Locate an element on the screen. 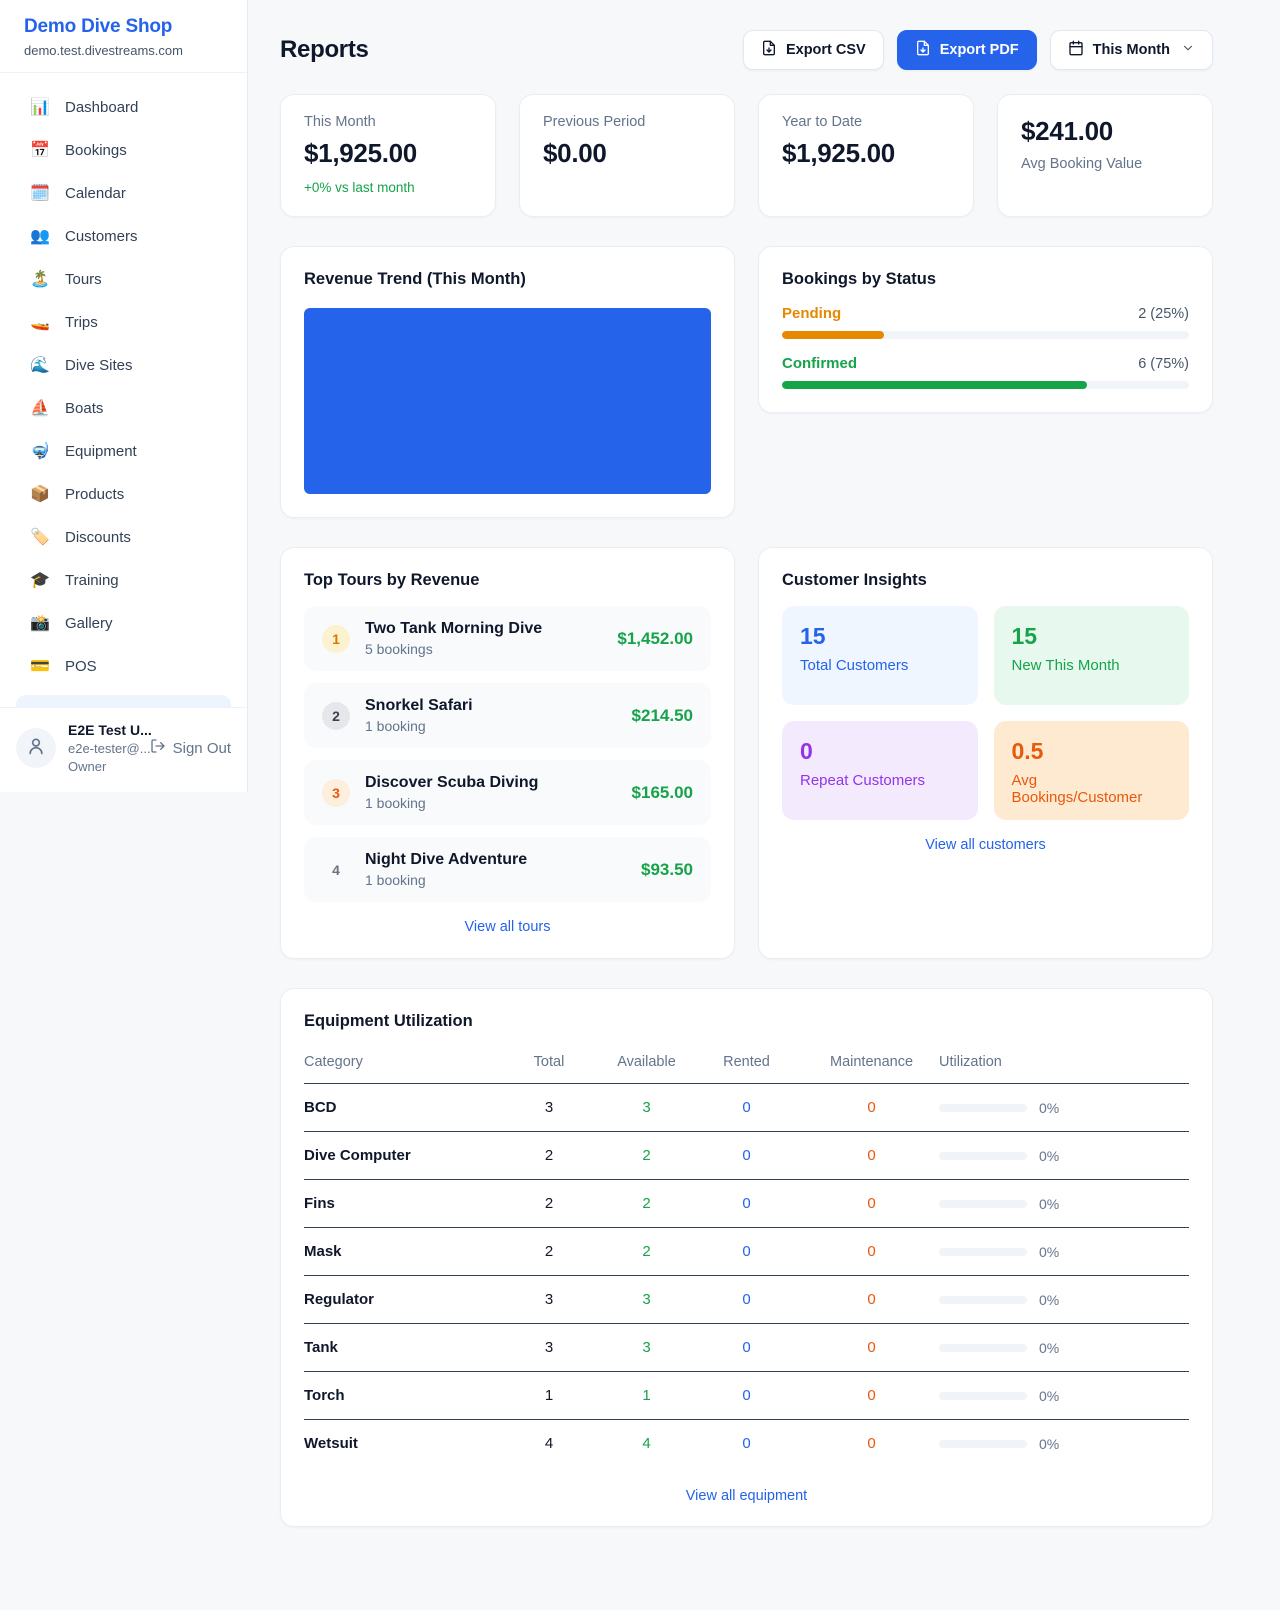 The height and width of the screenshot is (1610, 1280). calendar-icon is located at coordinates (1076, 50).